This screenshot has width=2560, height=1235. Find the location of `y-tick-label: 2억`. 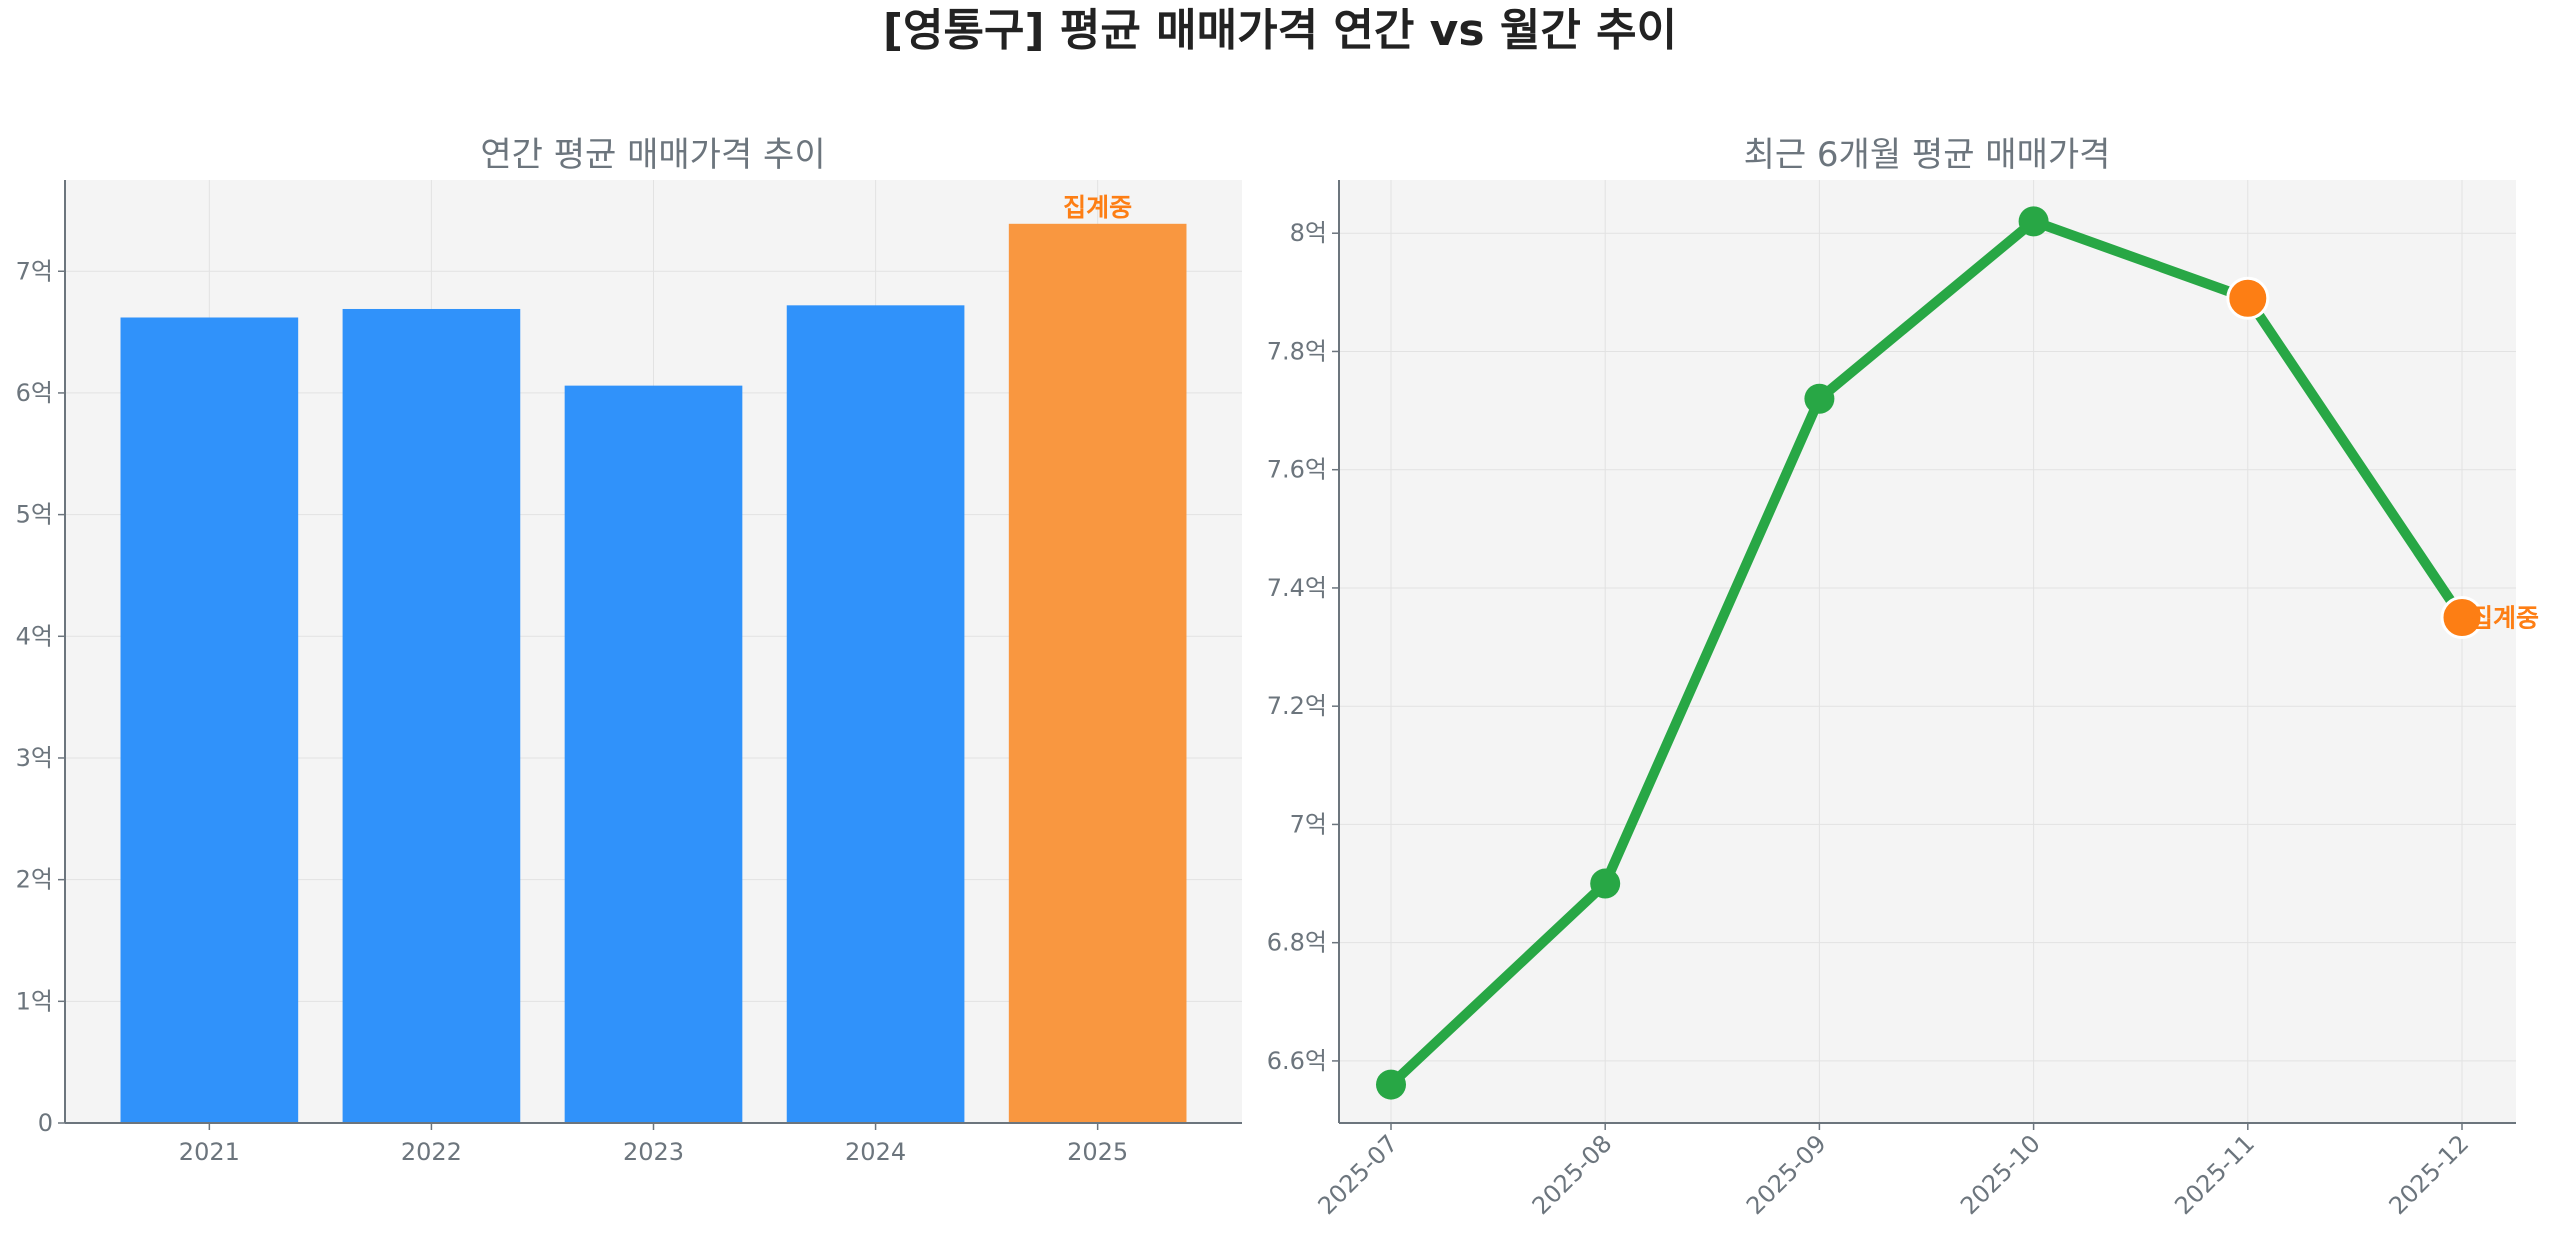

y-tick-label: 2억 is located at coordinates (34, 880).